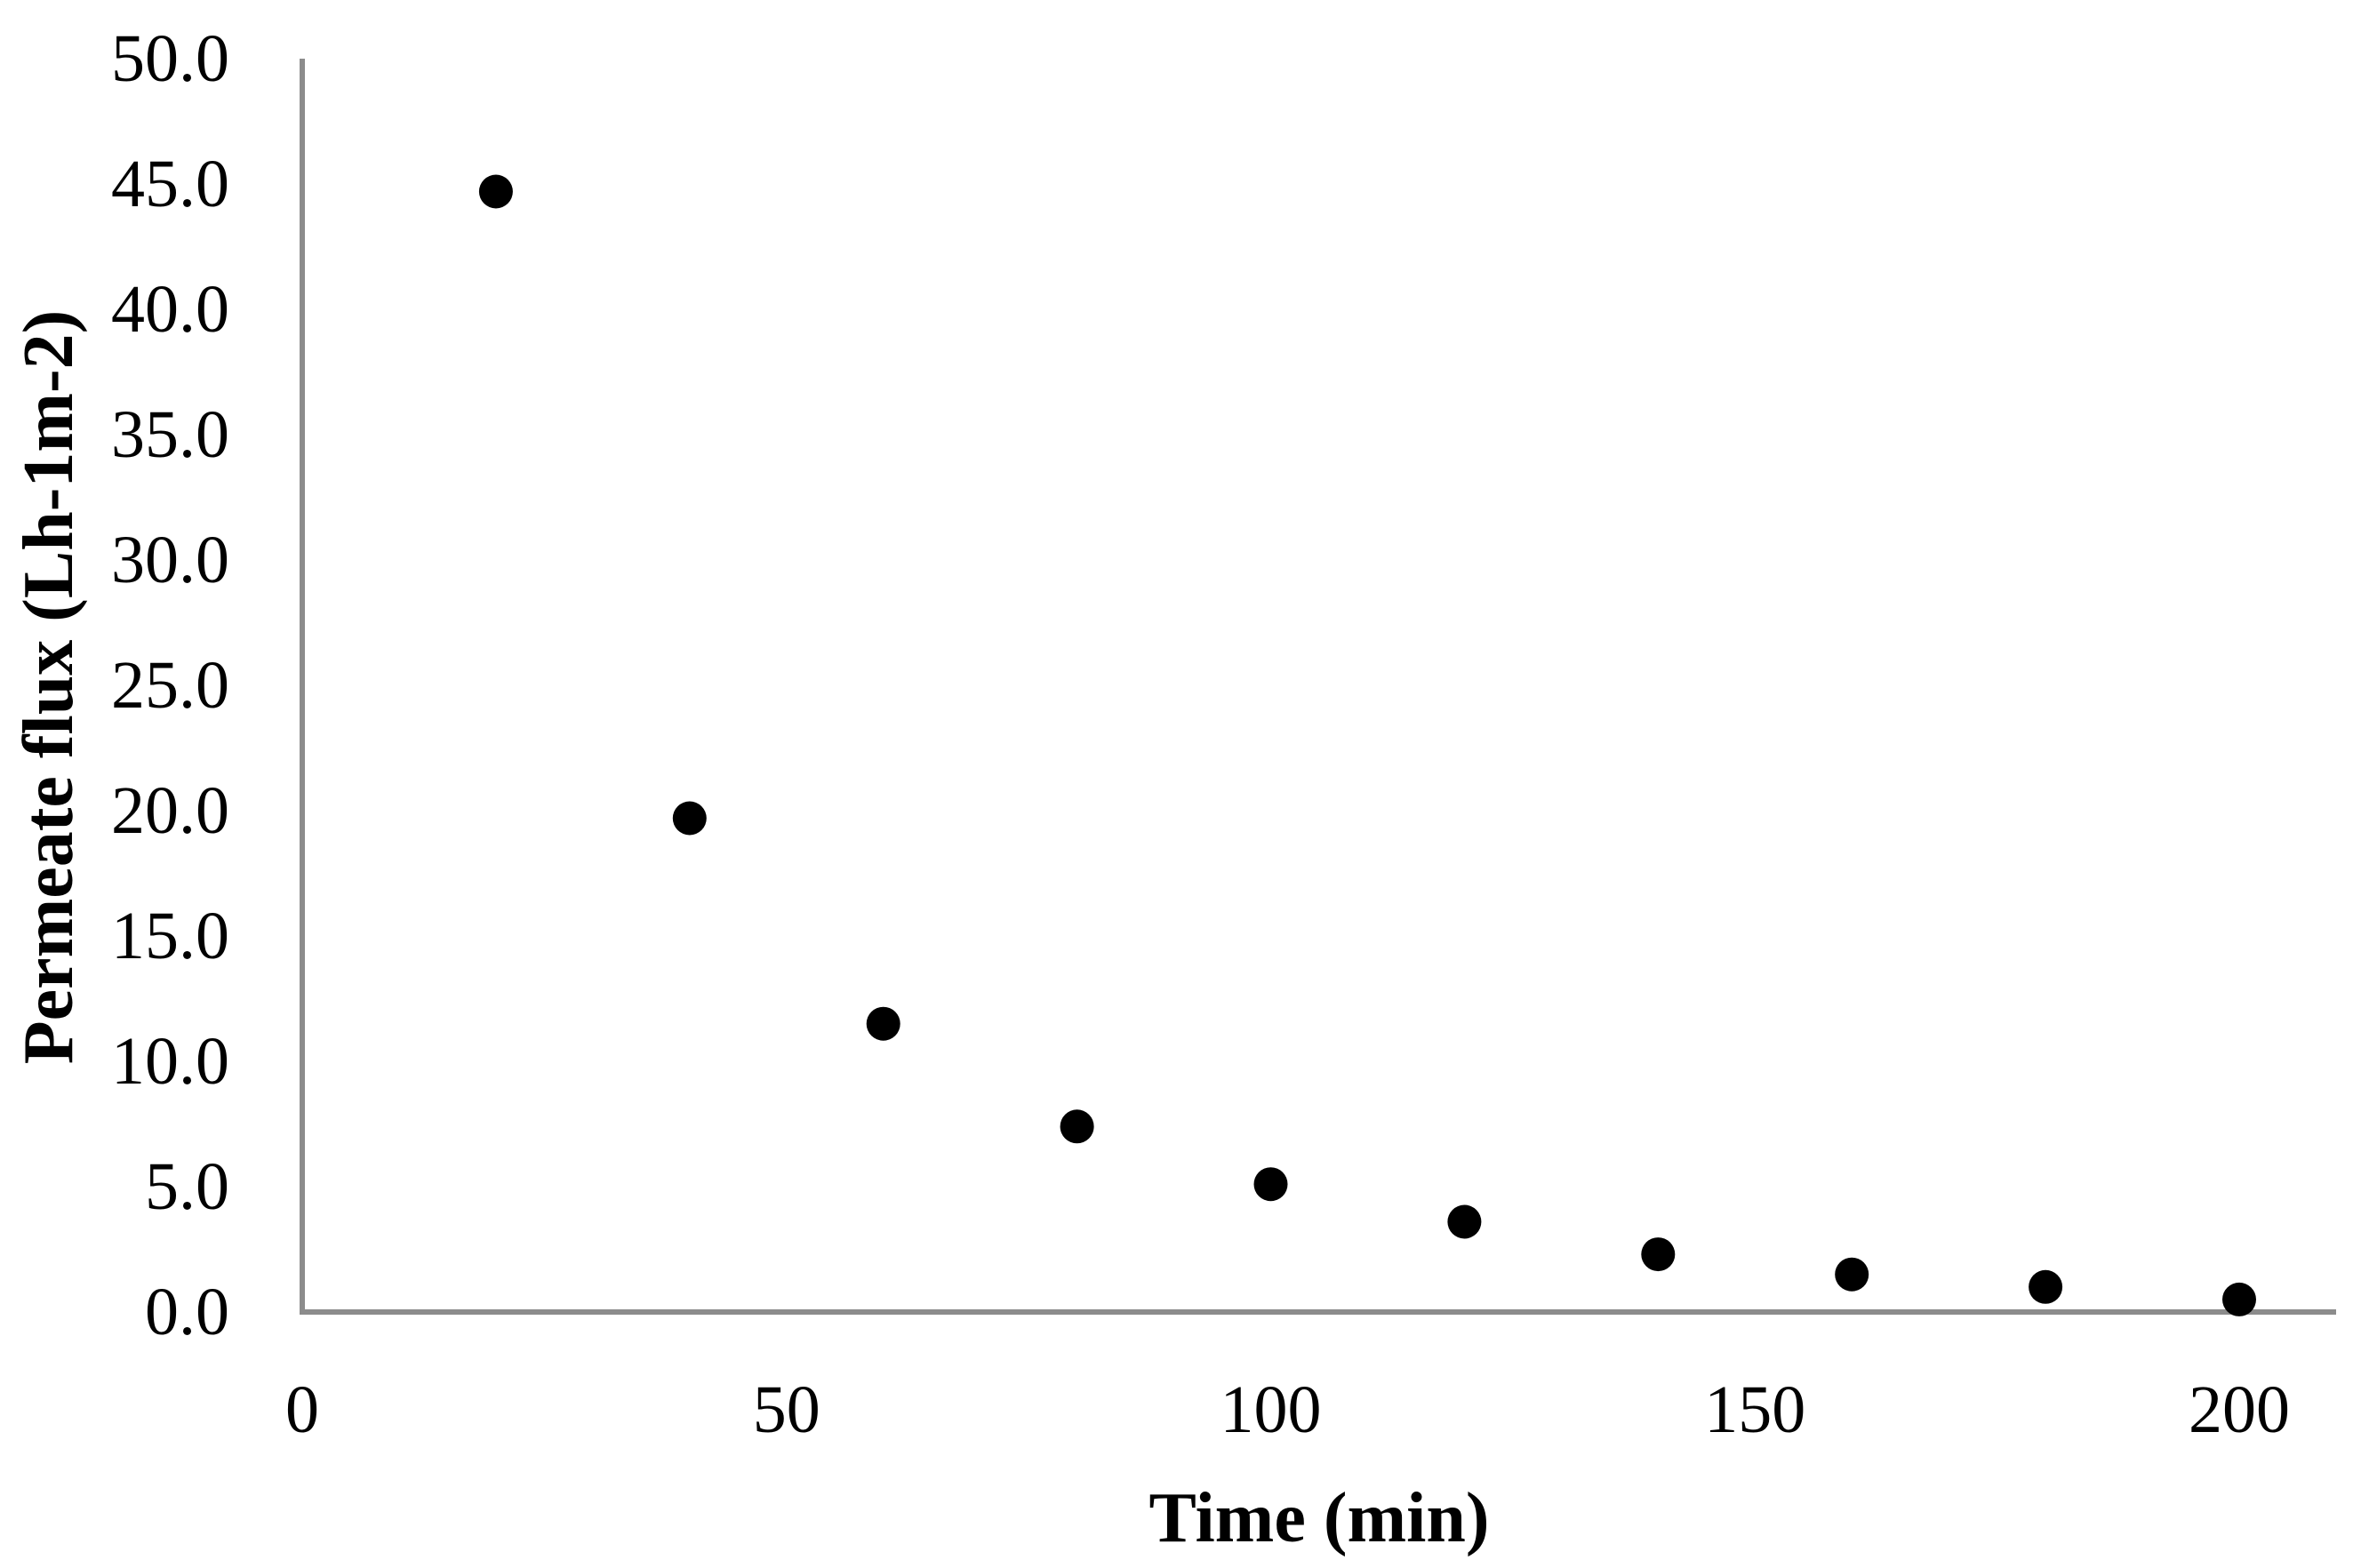 This screenshot has height=1568, width=2361. What do you see at coordinates (1755, 1409) in the screenshot?
I see `x-tick-label: 150` at bounding box center [1755, 1409].